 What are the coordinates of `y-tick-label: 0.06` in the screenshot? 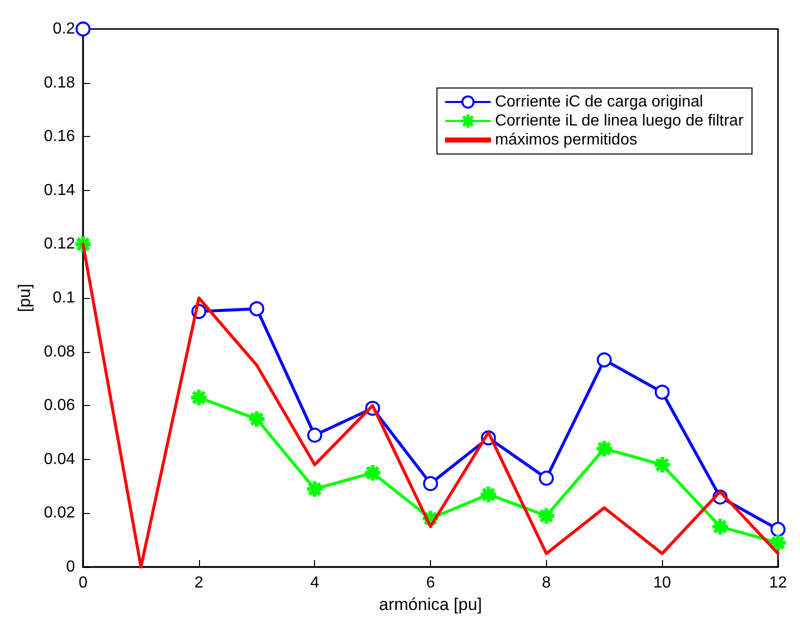 It's located at (60, 405).